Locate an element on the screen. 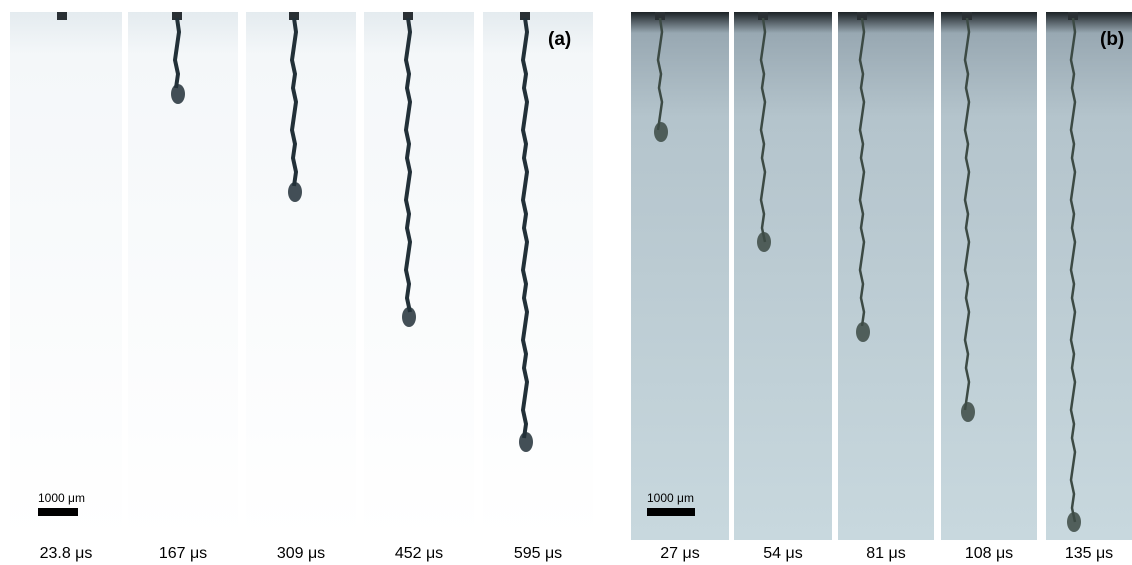  frame-time: 595 μs is located at coordinates (538, 553).